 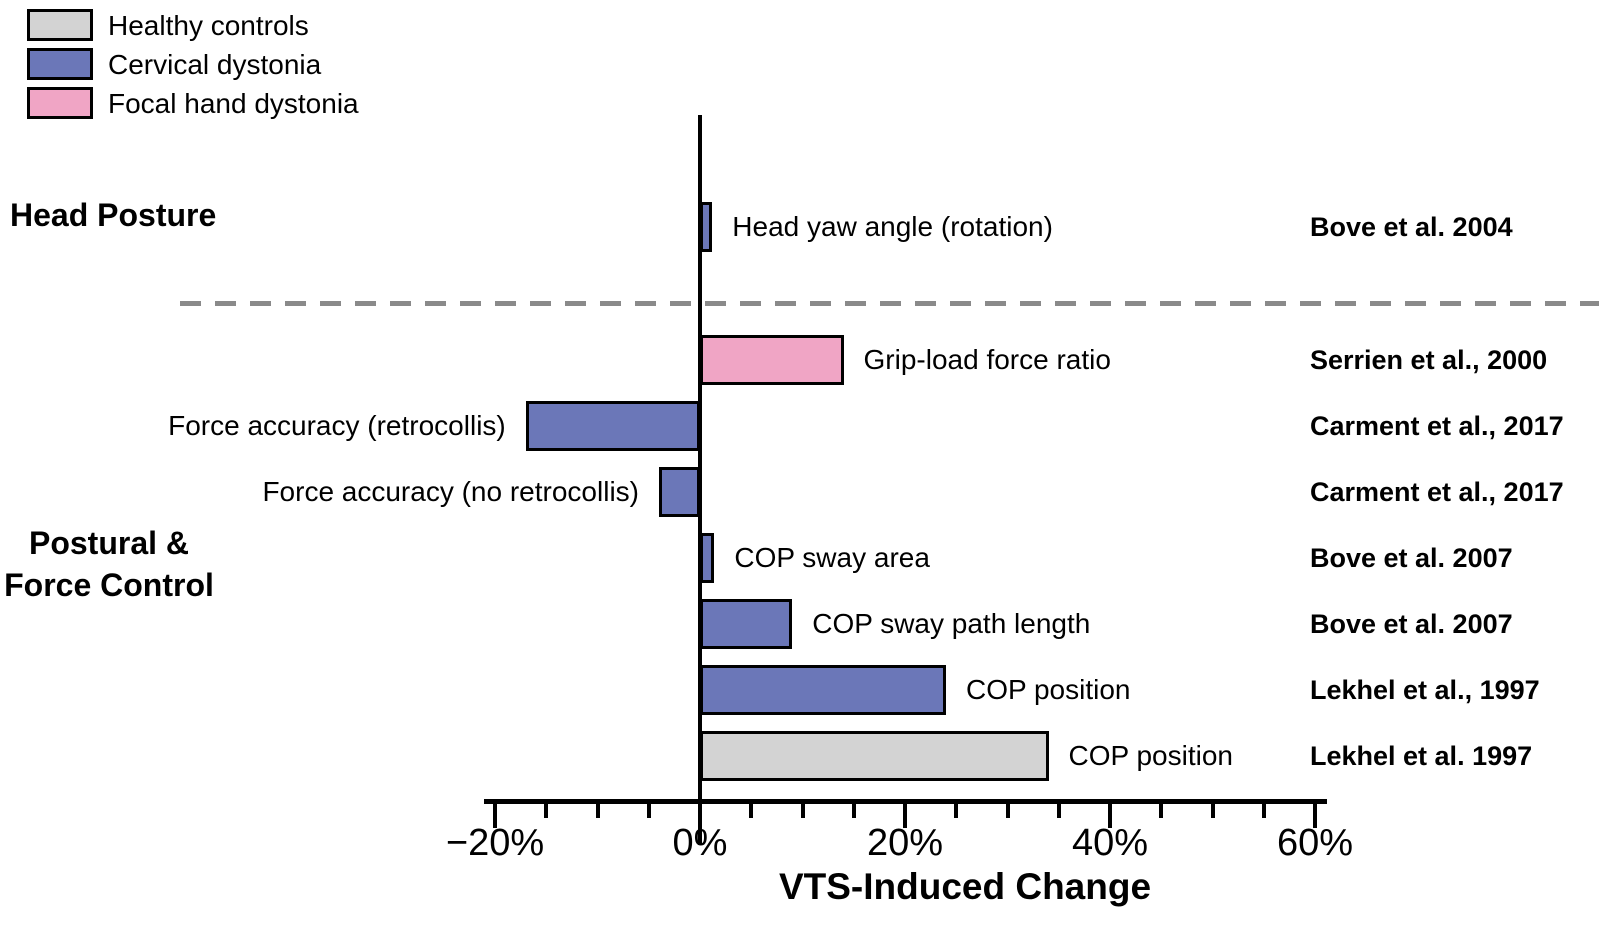 I want to click on x-tick-label: 60%, so click(x=1315, y=843).